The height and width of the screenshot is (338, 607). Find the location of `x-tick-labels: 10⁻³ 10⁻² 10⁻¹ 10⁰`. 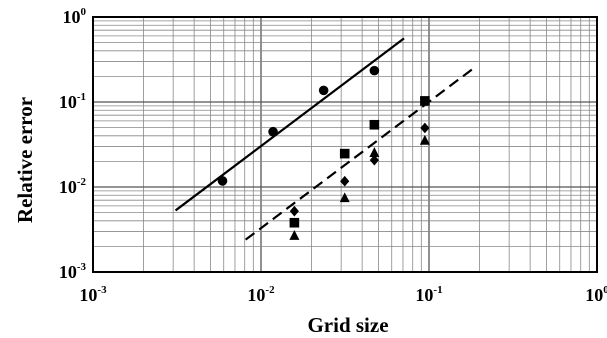

x-tick-labels: 10⁻³ 10⁻² 10⁻¹ 10⁰ is located at coordinates (343, 294).